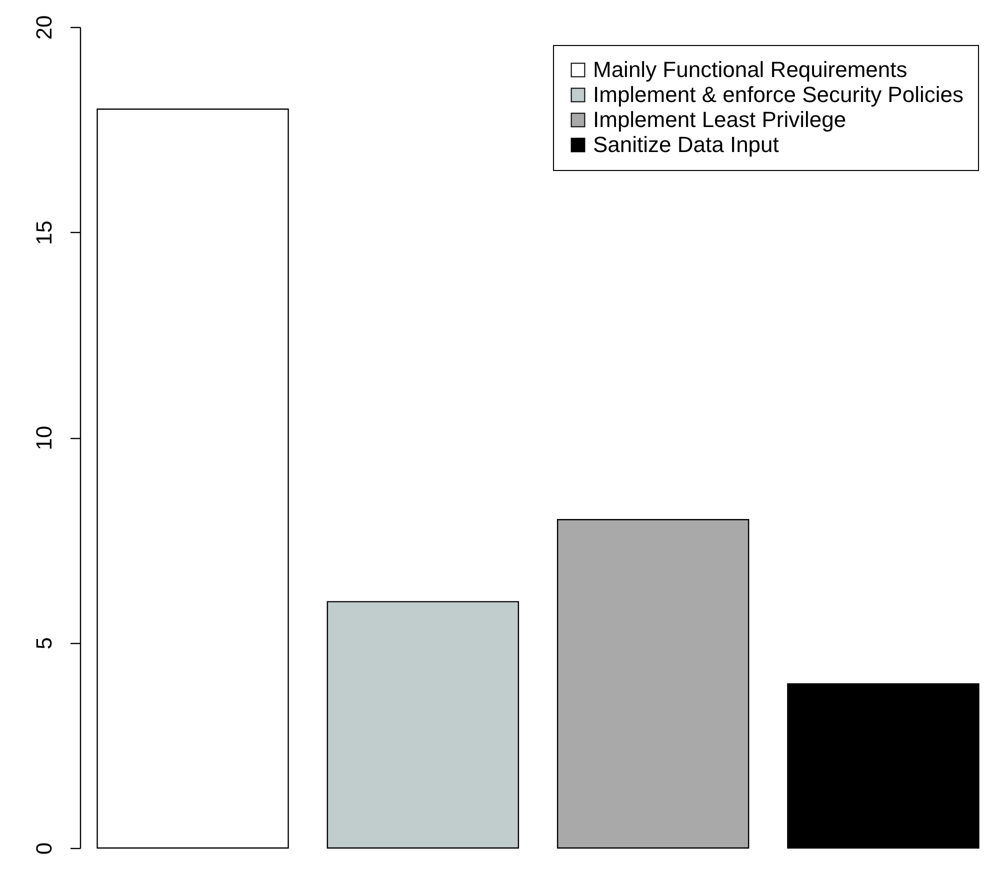  What do you see at coordinates (719, 119) in the screenshot?
I see `legend-label: Implement Least Privilege` at bounding box center [719, 119].